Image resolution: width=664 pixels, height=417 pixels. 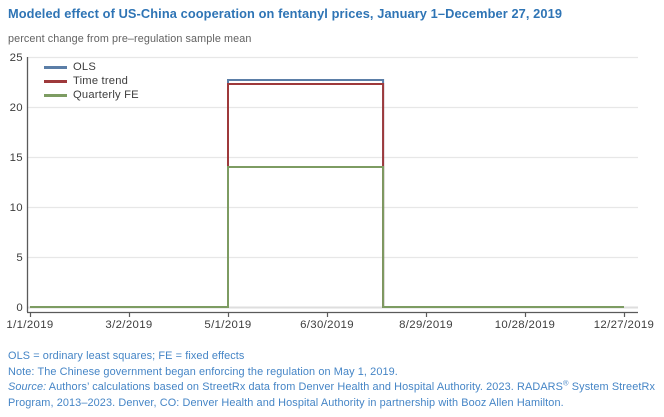 What do you see at coordinates (101, 81) in the screenshot?
I see `legend-label-time-trend: Time trend` at bounding box center [101, 81].